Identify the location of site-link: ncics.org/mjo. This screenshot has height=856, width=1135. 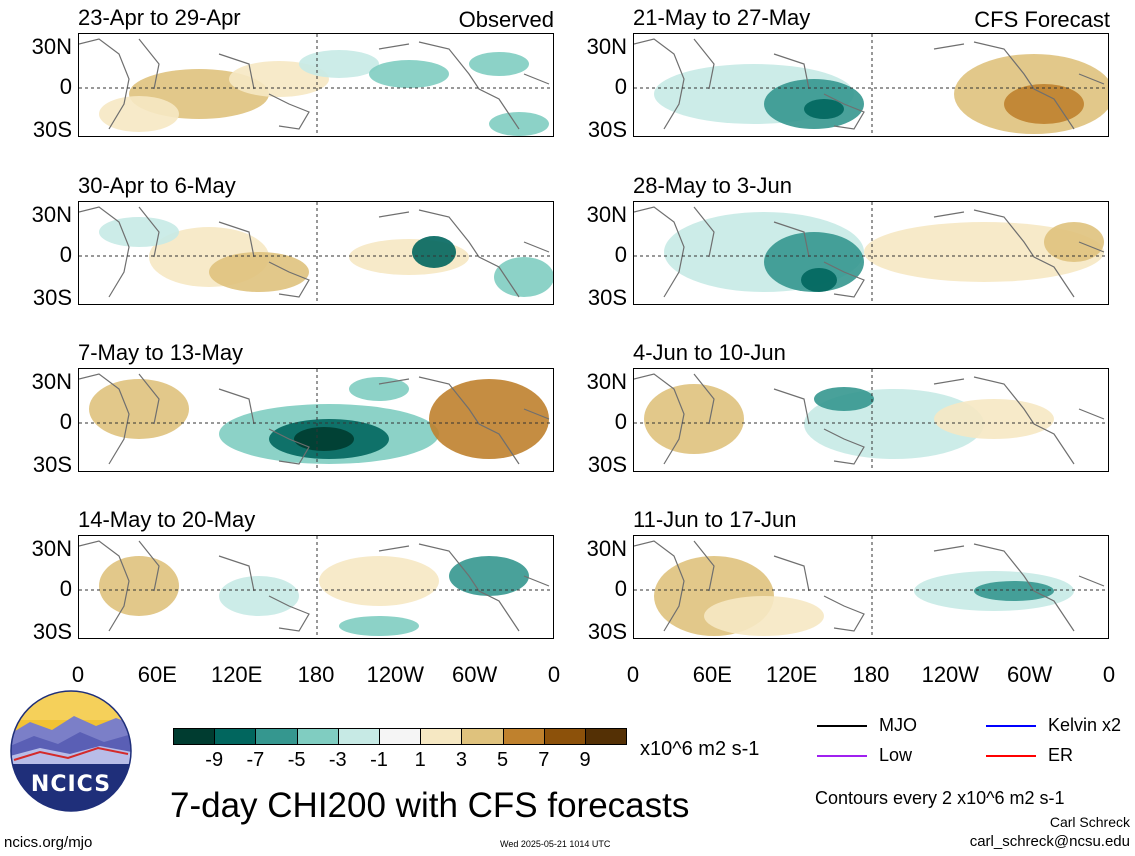
(48, 842).